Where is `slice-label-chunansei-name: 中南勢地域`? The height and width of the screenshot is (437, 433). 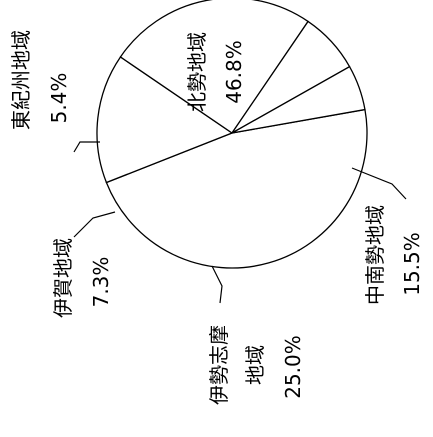 slice-label-chunansei-name: 中南勢地域 is located at coordinates (375, 255).